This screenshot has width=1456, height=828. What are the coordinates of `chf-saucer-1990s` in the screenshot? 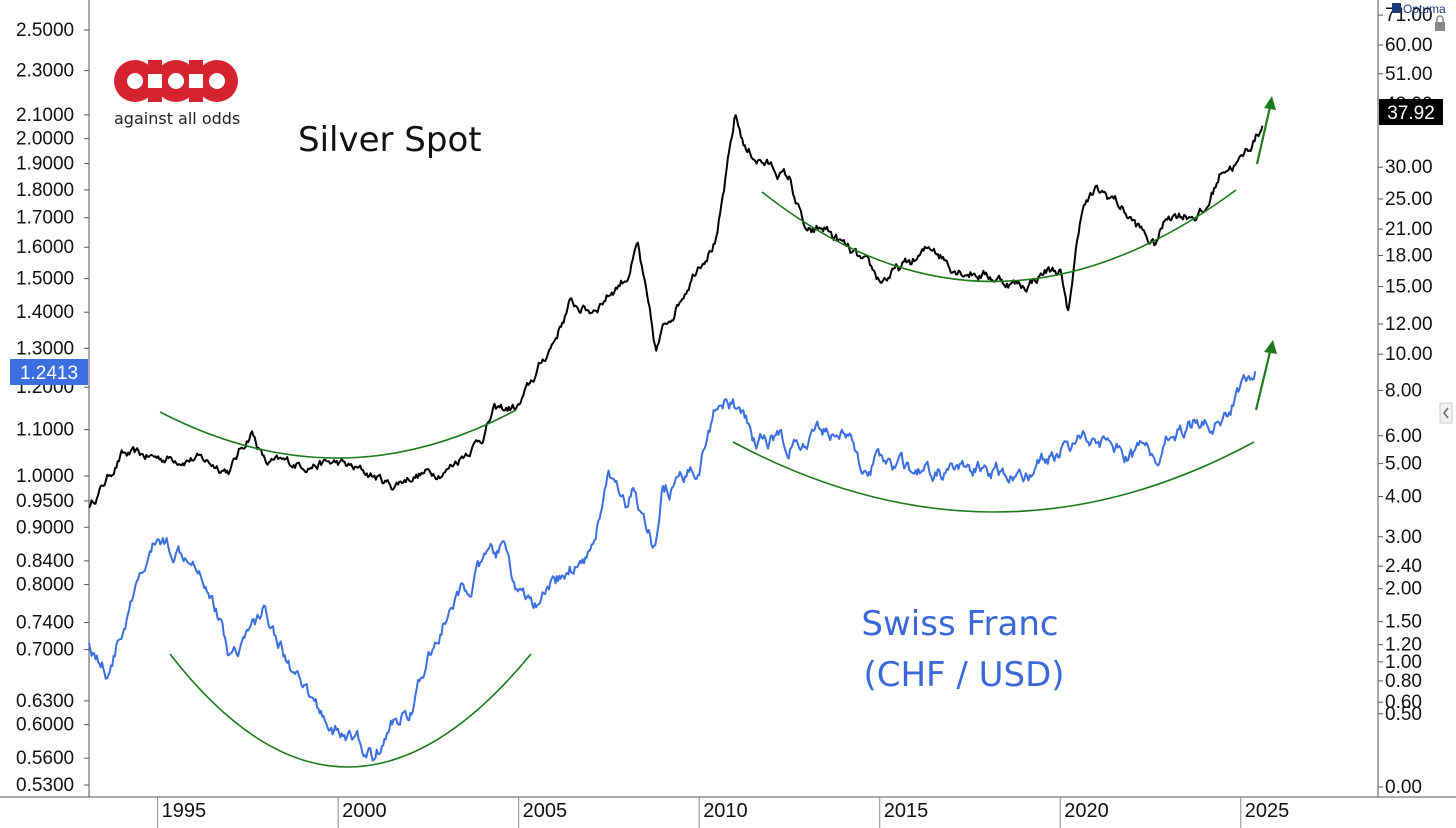 It's located at (350, 710).